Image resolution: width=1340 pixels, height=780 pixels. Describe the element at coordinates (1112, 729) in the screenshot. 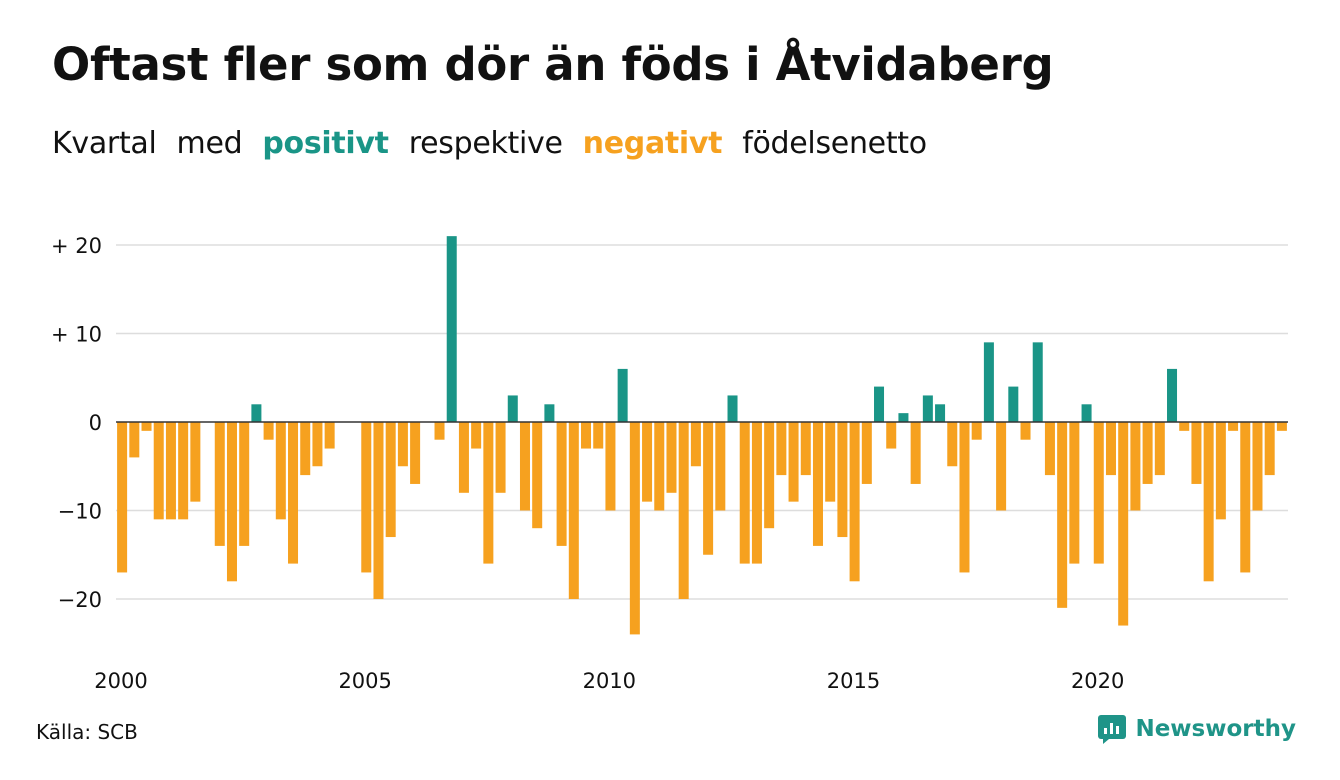

I see `newsworthy-logo-icon` at that location.